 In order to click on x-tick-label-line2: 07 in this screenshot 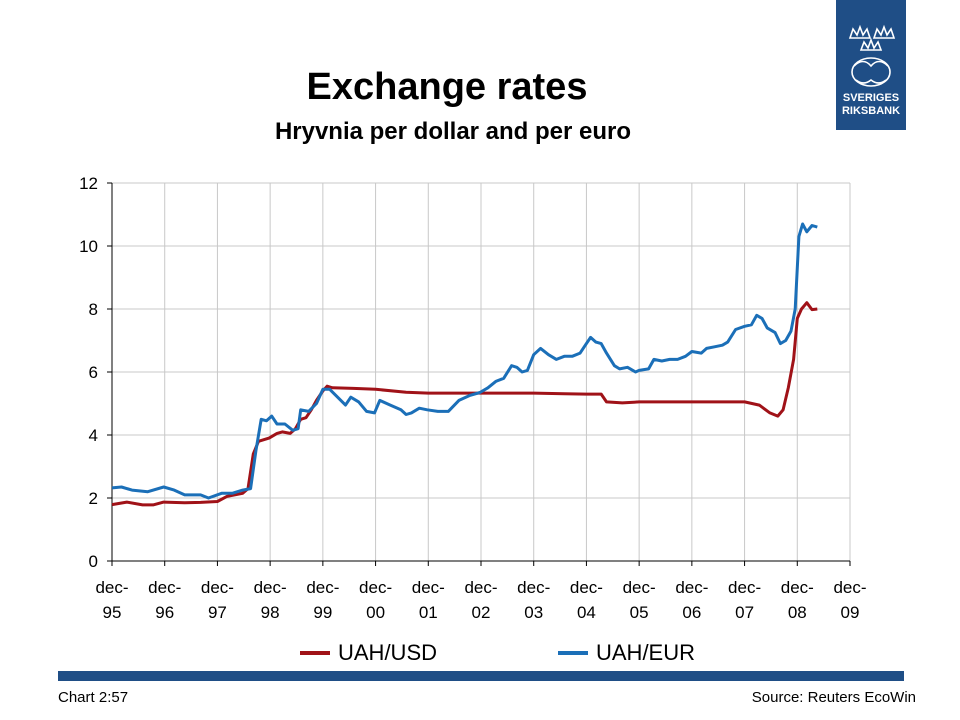, I will do `click(744, 612)`.